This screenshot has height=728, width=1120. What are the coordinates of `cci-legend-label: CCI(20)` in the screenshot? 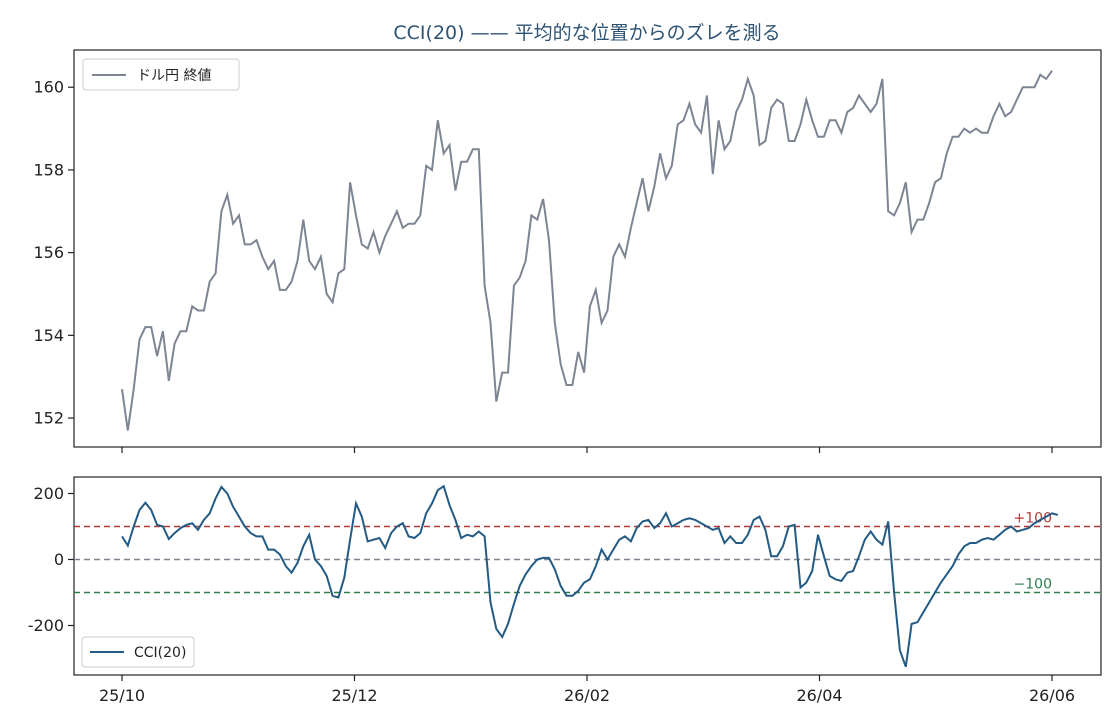 It's located at (160, 653).